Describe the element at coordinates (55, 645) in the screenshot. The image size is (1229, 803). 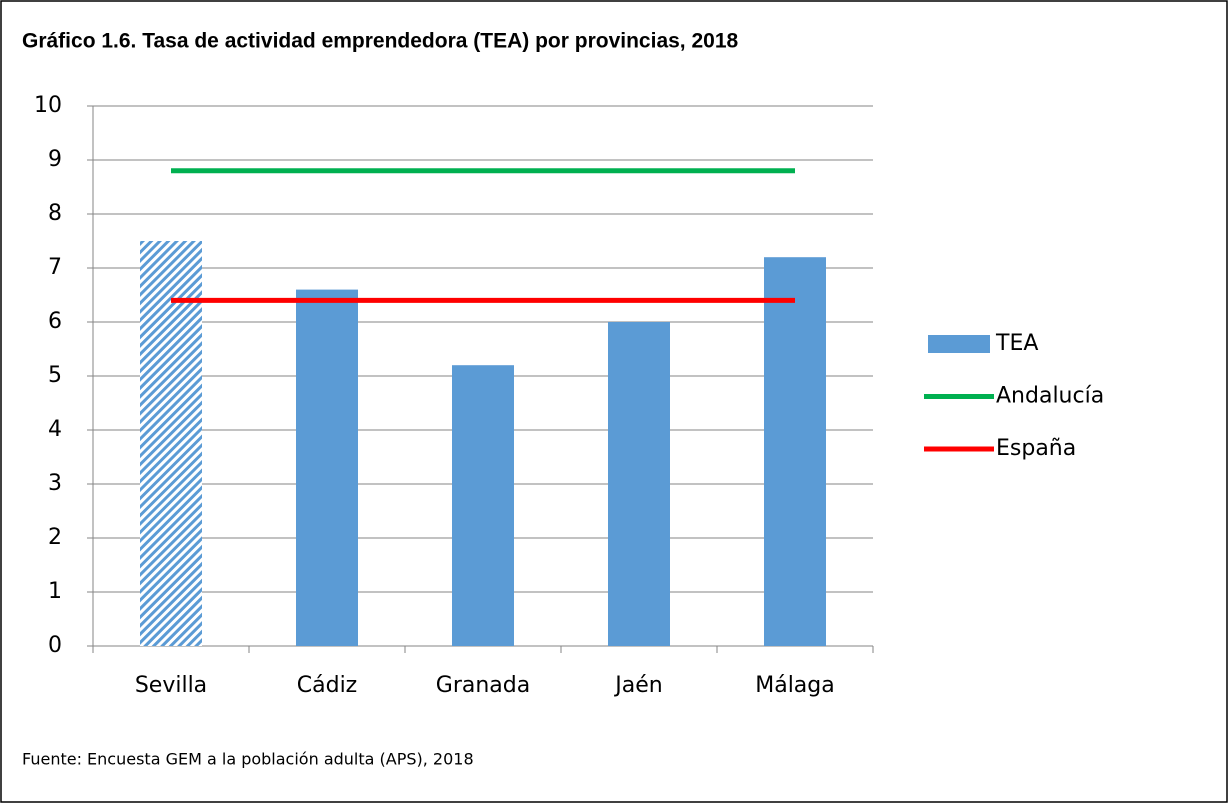
I see `y-tick-label: 0` at that location.